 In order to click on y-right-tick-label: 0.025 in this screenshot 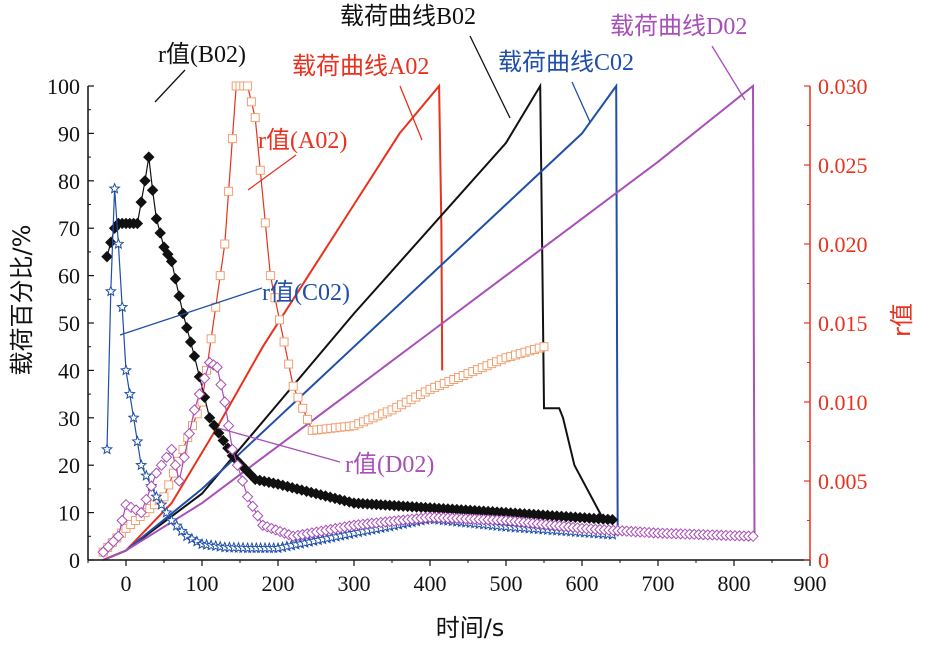, I will do `click(843, 165)`.